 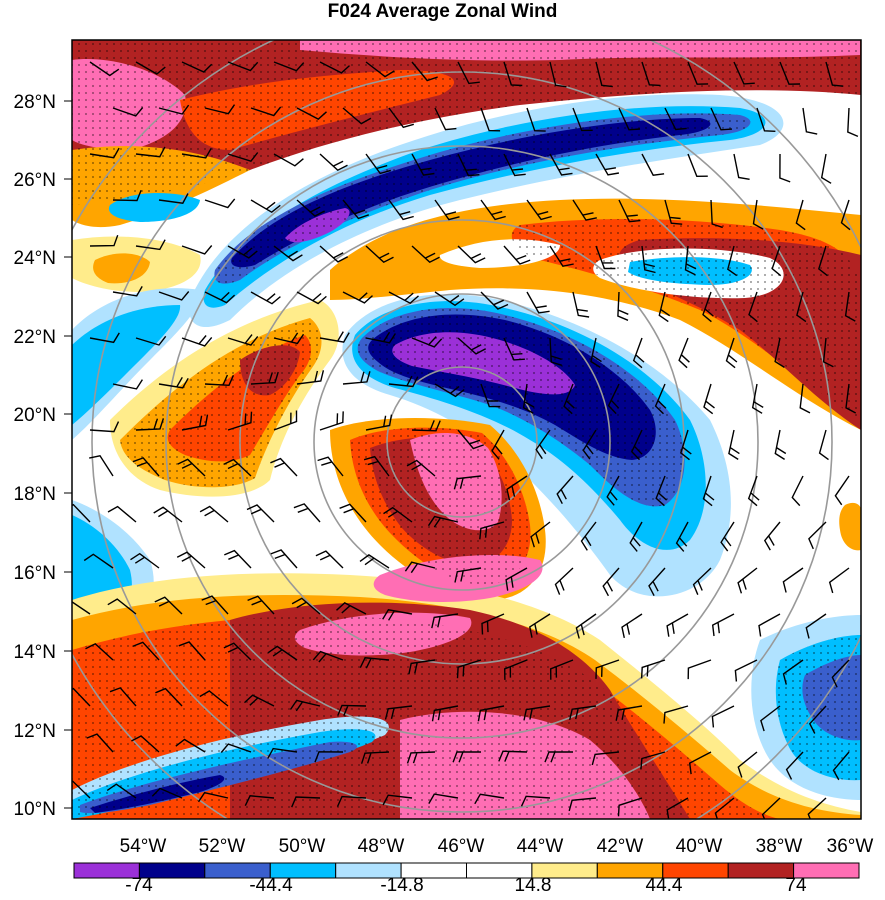 What do you see at coordinates (35, 494) in the screenshot?
I see `lat-label: 18°N` at bounding box center [35, 494].